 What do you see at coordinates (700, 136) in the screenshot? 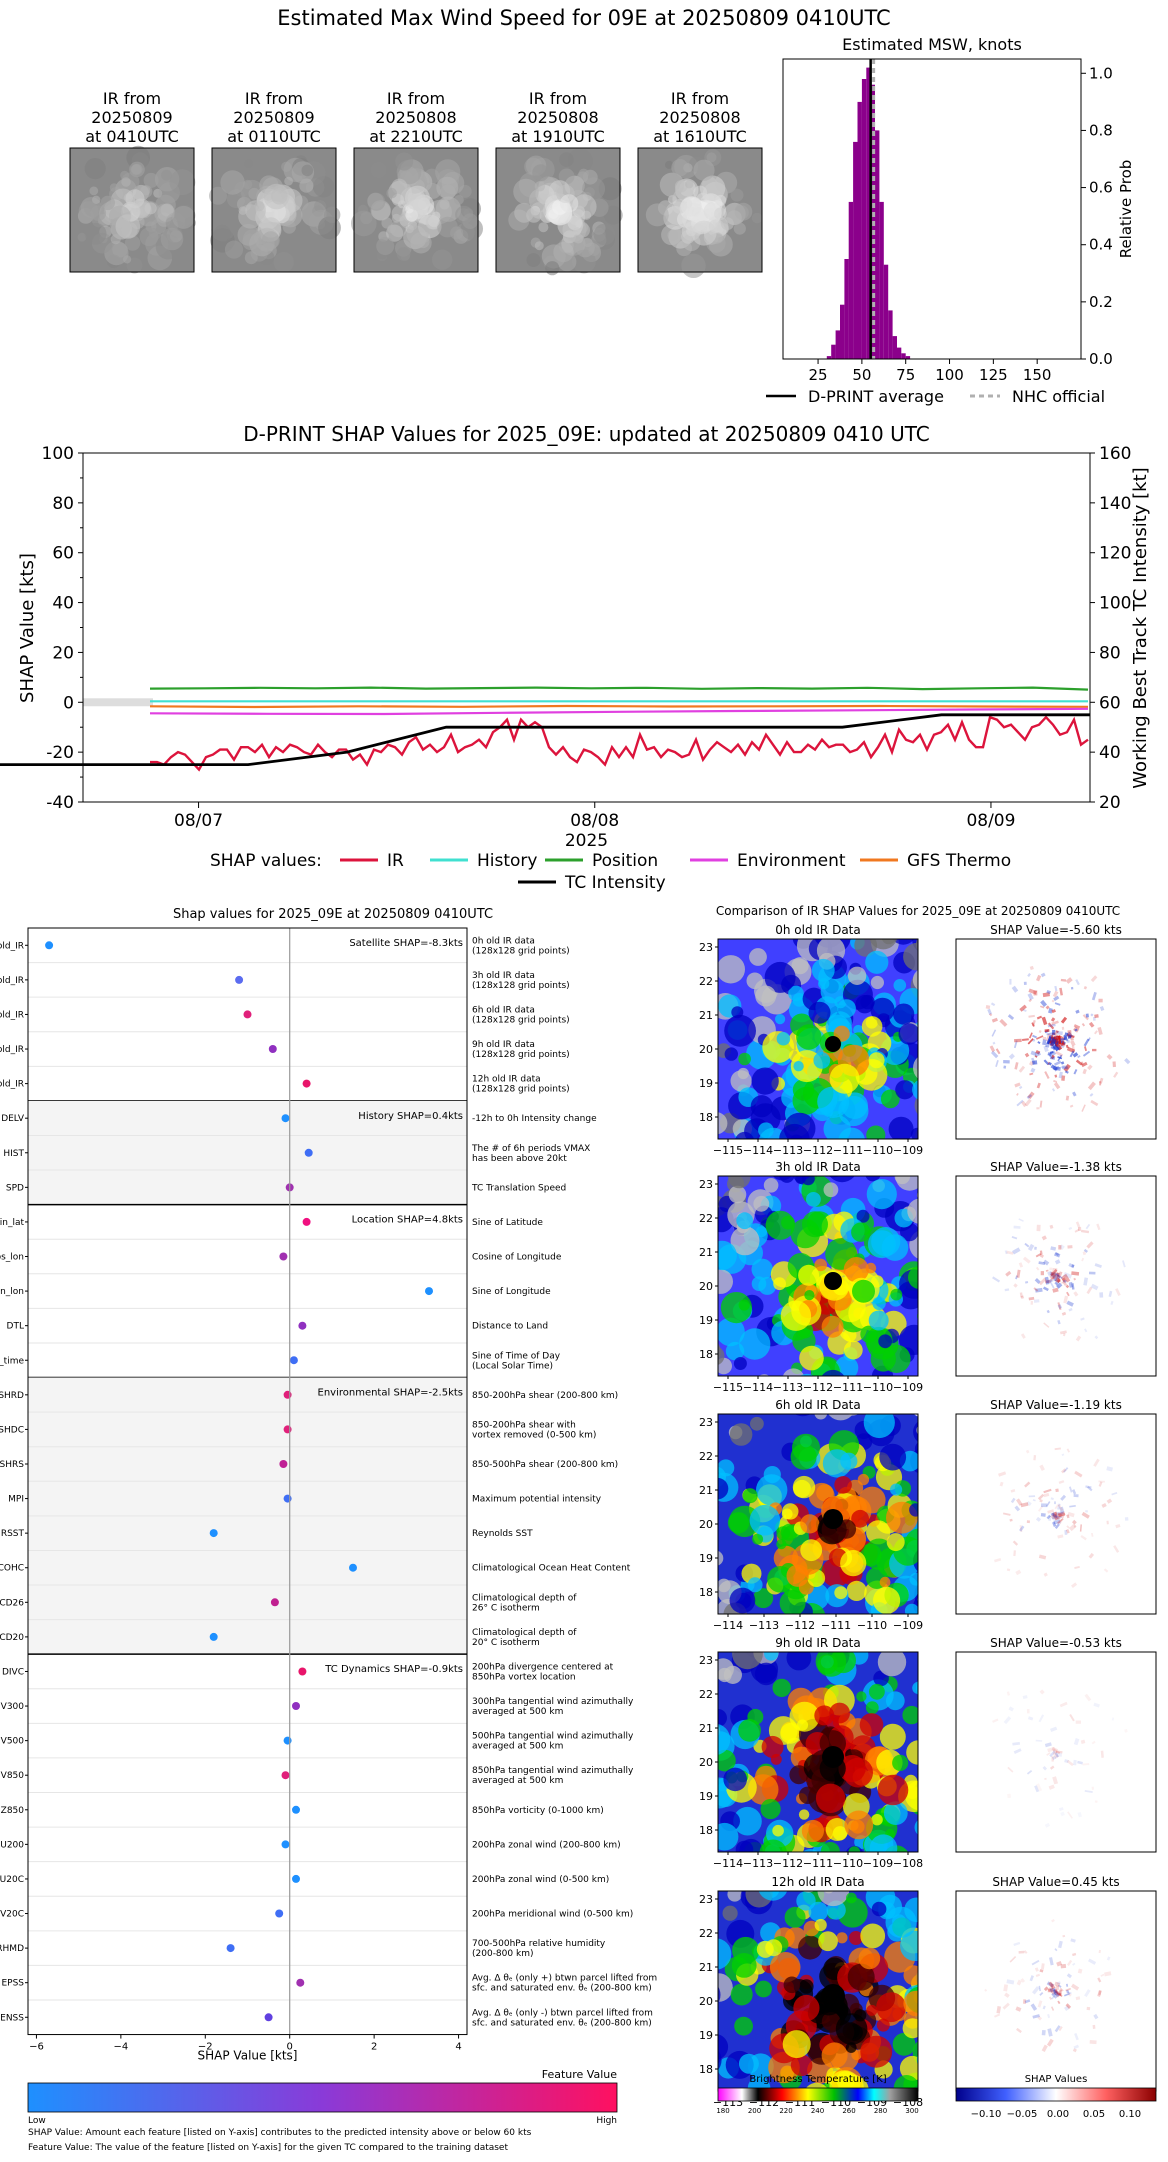
I see `ir-thumbnail-label: at 1610UTC` at bounding box center [700, 136].